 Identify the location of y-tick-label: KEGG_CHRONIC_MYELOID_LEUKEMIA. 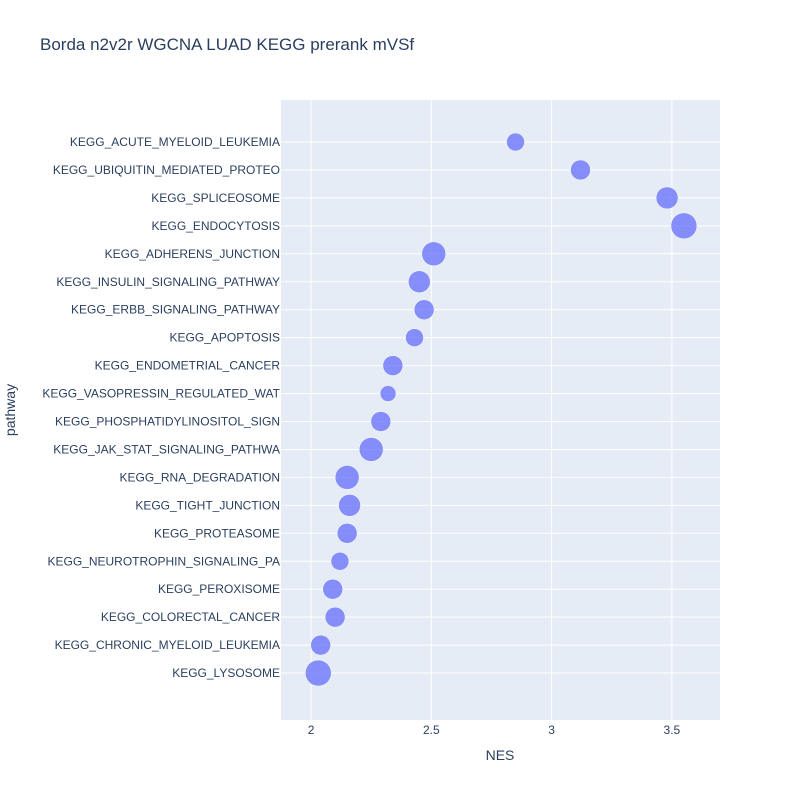
(167, 645).